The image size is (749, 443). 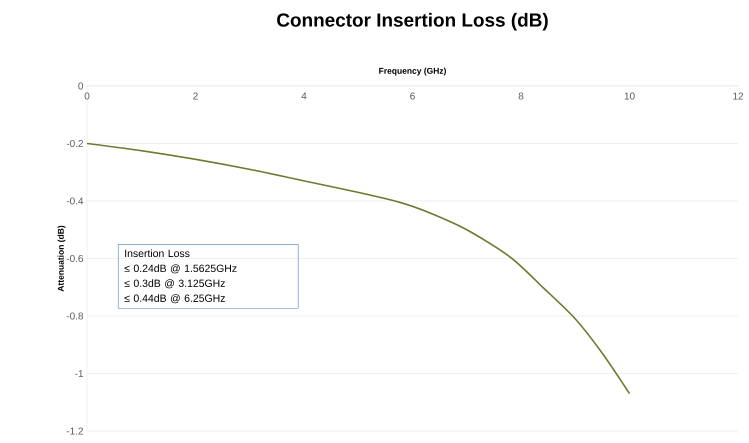 What do you see at coordinates (74, 431) in the screenshot?
I see `y-tick-label: -1.2` at bounding box center [74, 431].